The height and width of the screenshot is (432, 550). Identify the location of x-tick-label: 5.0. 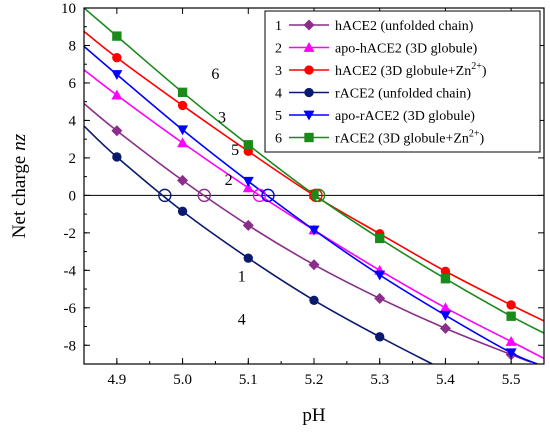
(182, 380).